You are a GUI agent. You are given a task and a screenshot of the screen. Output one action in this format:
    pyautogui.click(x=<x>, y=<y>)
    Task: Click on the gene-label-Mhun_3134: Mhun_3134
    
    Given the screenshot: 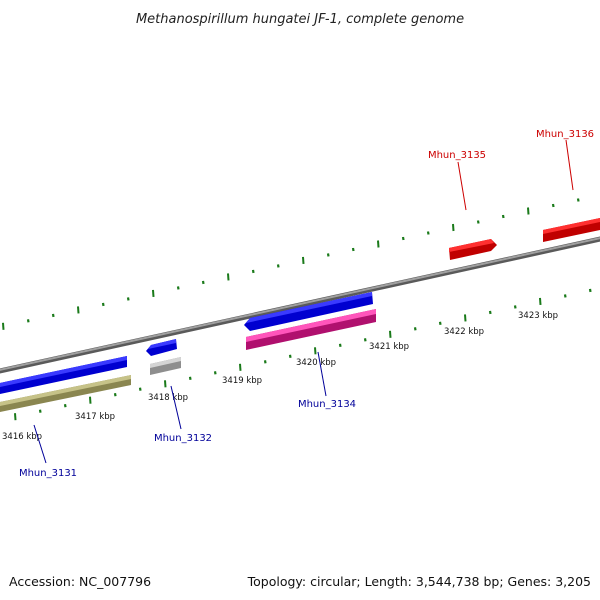 What is the action you would take?
    pyautogui.click(x=327, y=404)
    